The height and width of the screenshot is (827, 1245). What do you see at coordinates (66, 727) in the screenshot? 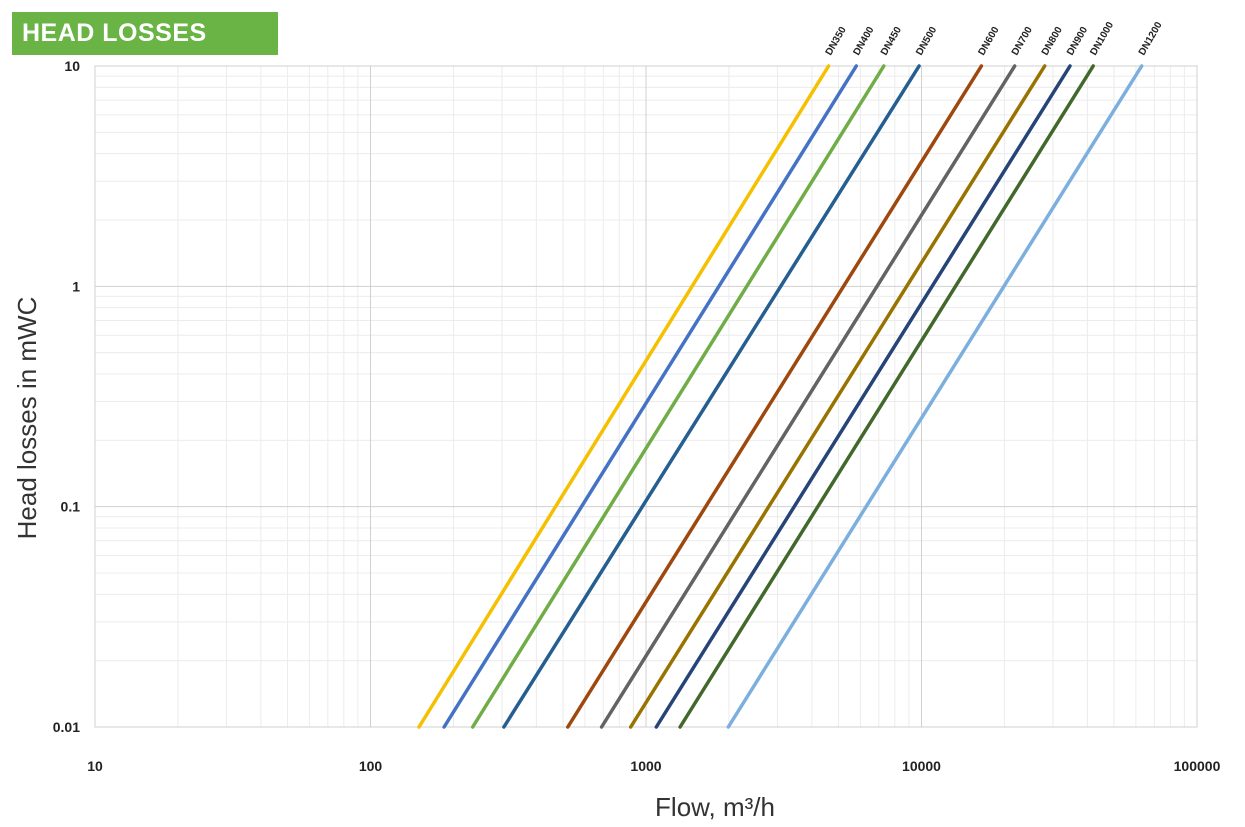
I see `y-tick-label: 0.01` at bounding box center [66, 727].